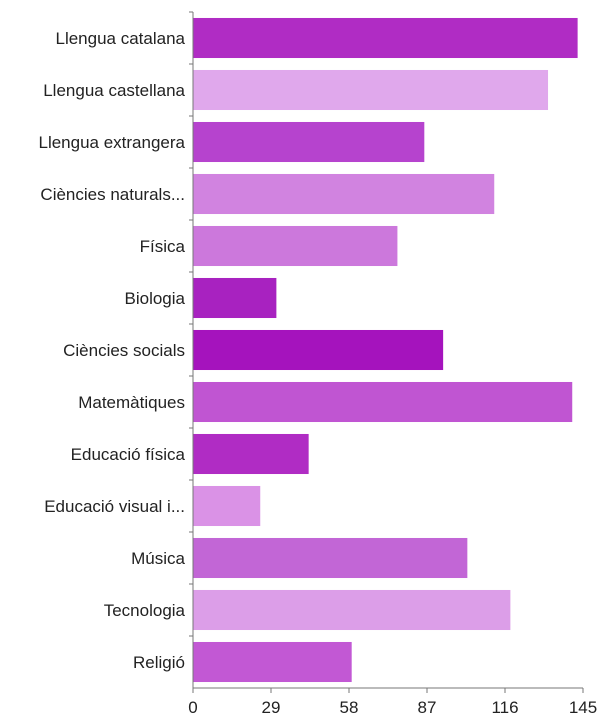  I want to click on category-label: Llengua castellana, so click(114, 90).